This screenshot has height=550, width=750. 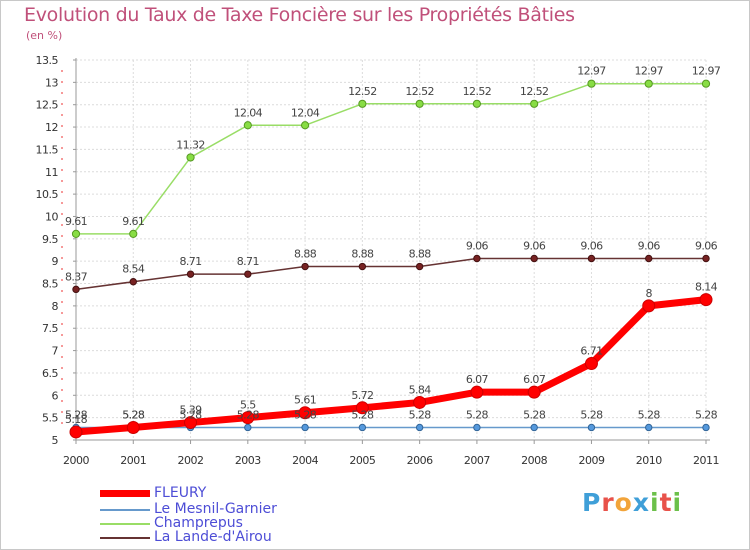 I want to click on data-label-fleury: 6.71, so click(x=591, y=351).